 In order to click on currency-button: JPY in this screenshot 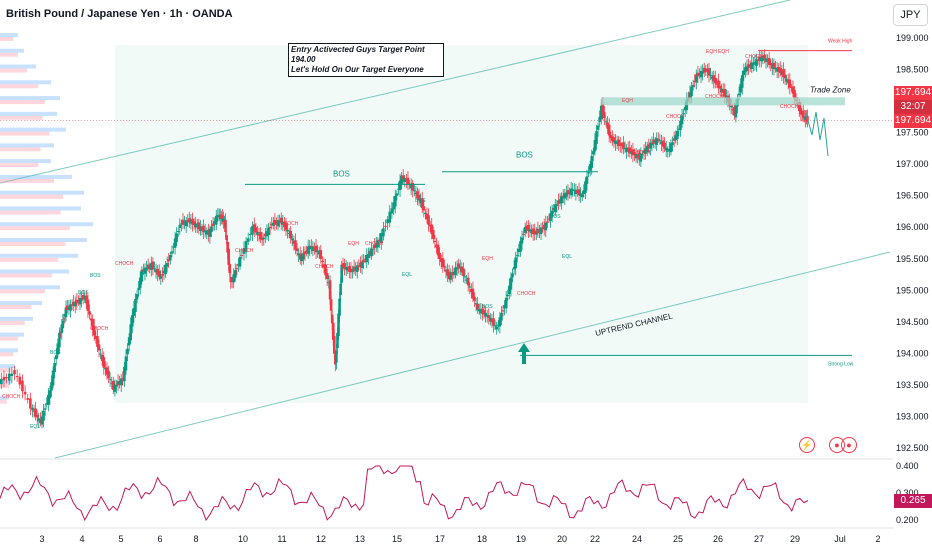, I will do `click(910, 15)`.